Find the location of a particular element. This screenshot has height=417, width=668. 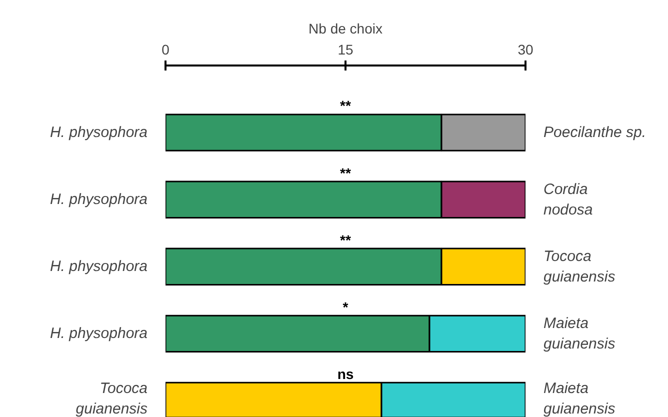

x-tick-label: 30 is located at coordinates (526, 50).